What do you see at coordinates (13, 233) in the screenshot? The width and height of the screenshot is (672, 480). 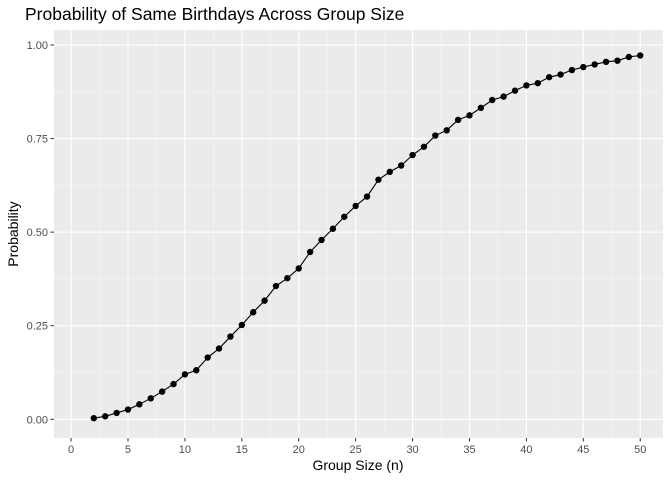 I see `y-axis-title: Probability` at bounding box center [13, 233].